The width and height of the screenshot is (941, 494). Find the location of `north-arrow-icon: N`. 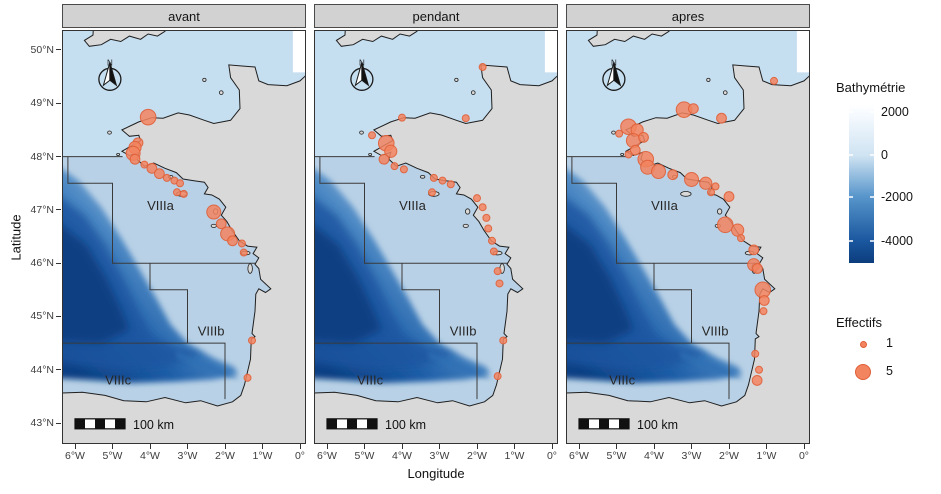

north-arrow-icon: N is located at coordinates (614, 74).